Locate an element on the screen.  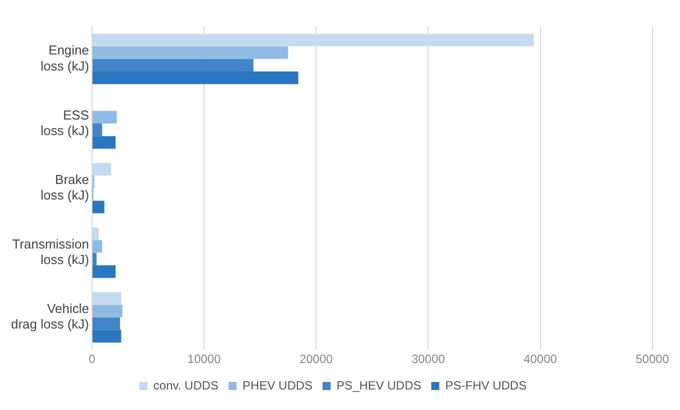
y-tick-label: Engine loss (kJ) is located at coordinates (65, 58).